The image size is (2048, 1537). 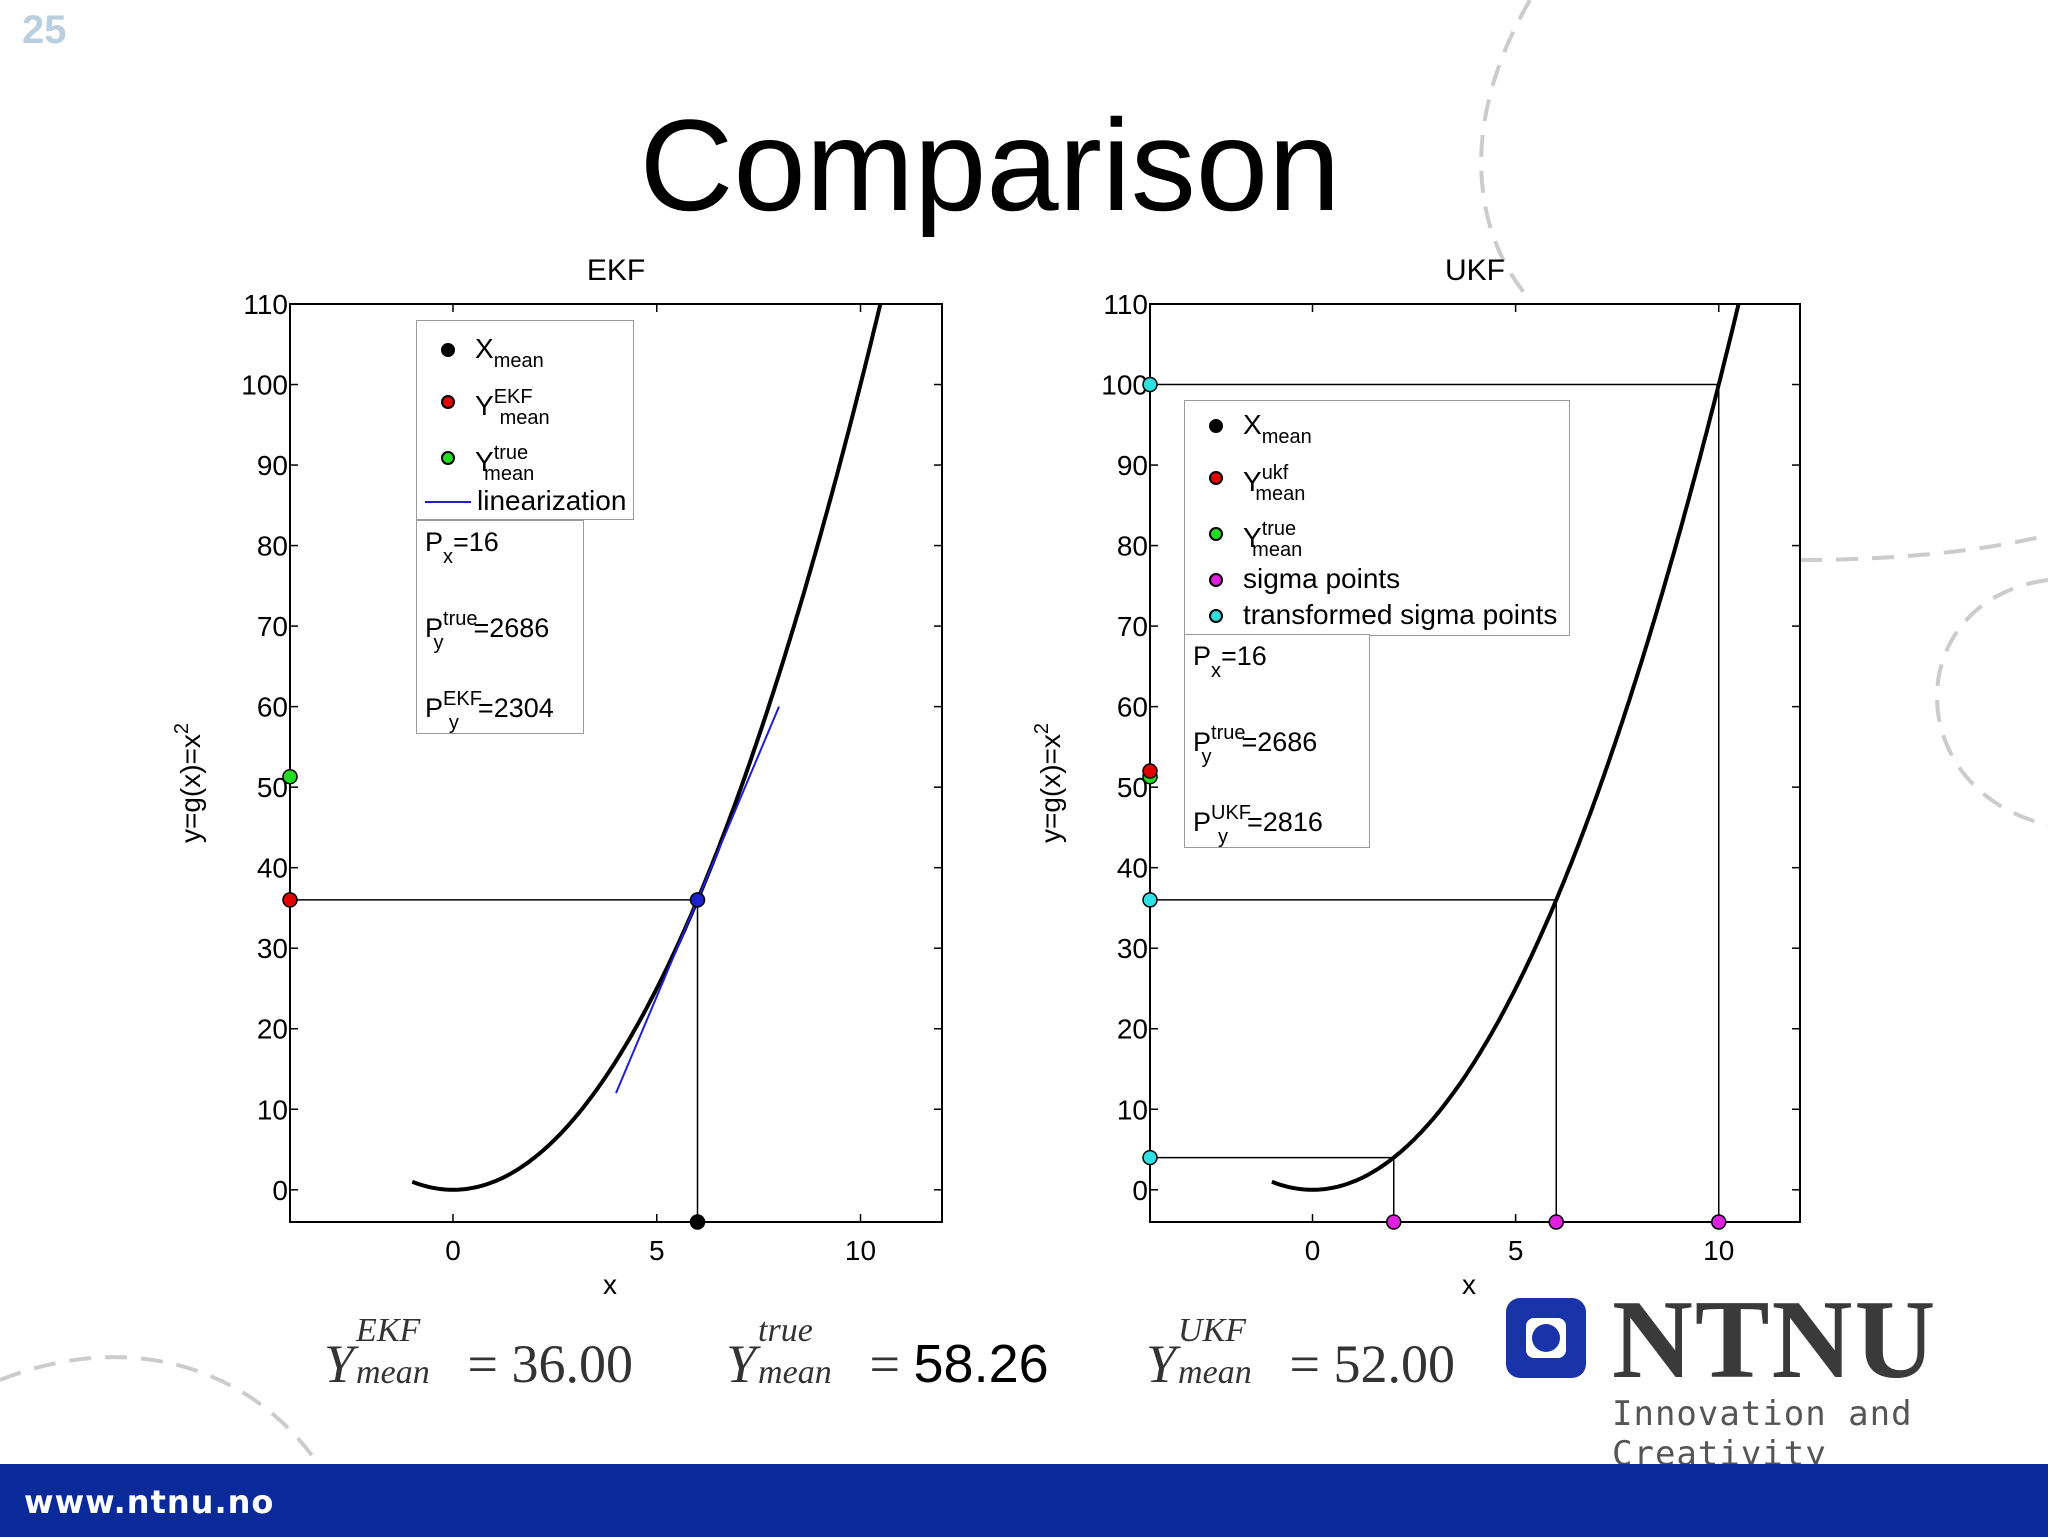 I want to click on equation-true-value: 58.26, so click(x=981, y=1364).